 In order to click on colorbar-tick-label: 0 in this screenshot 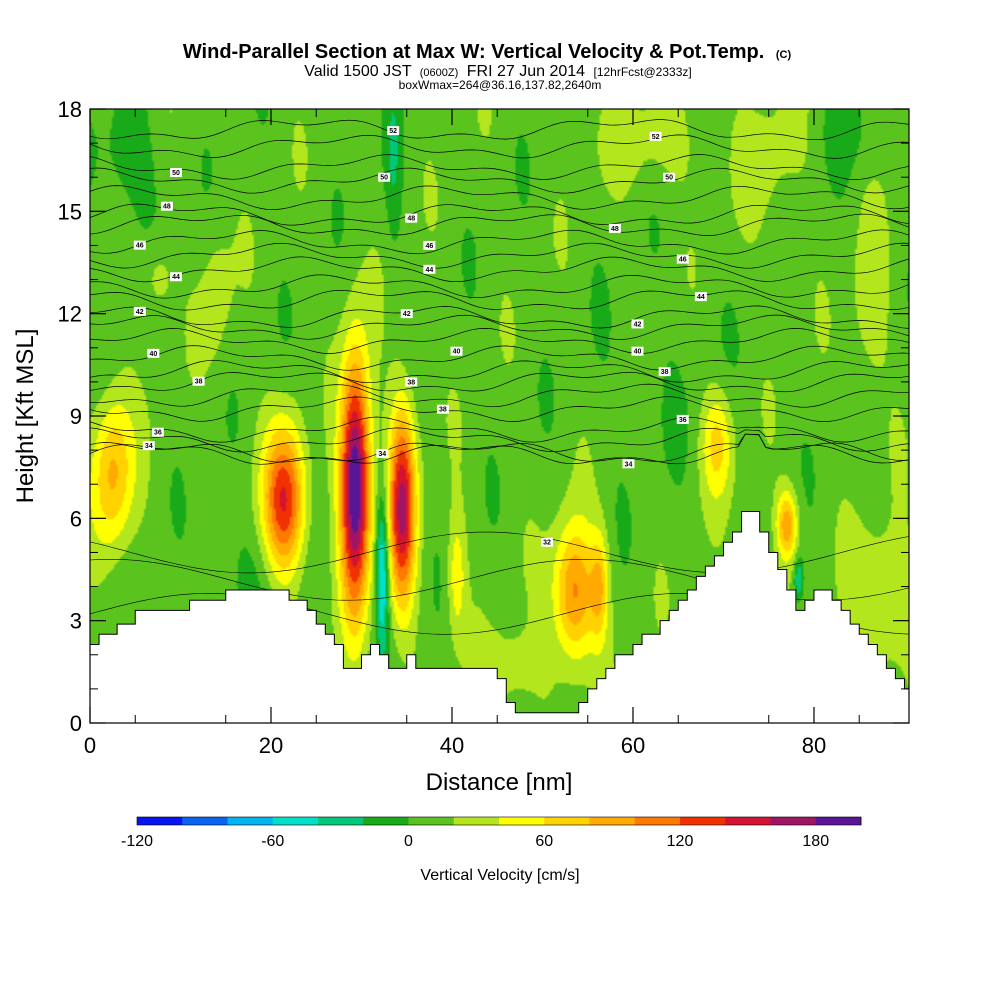, I will do `click(408, 841)`.